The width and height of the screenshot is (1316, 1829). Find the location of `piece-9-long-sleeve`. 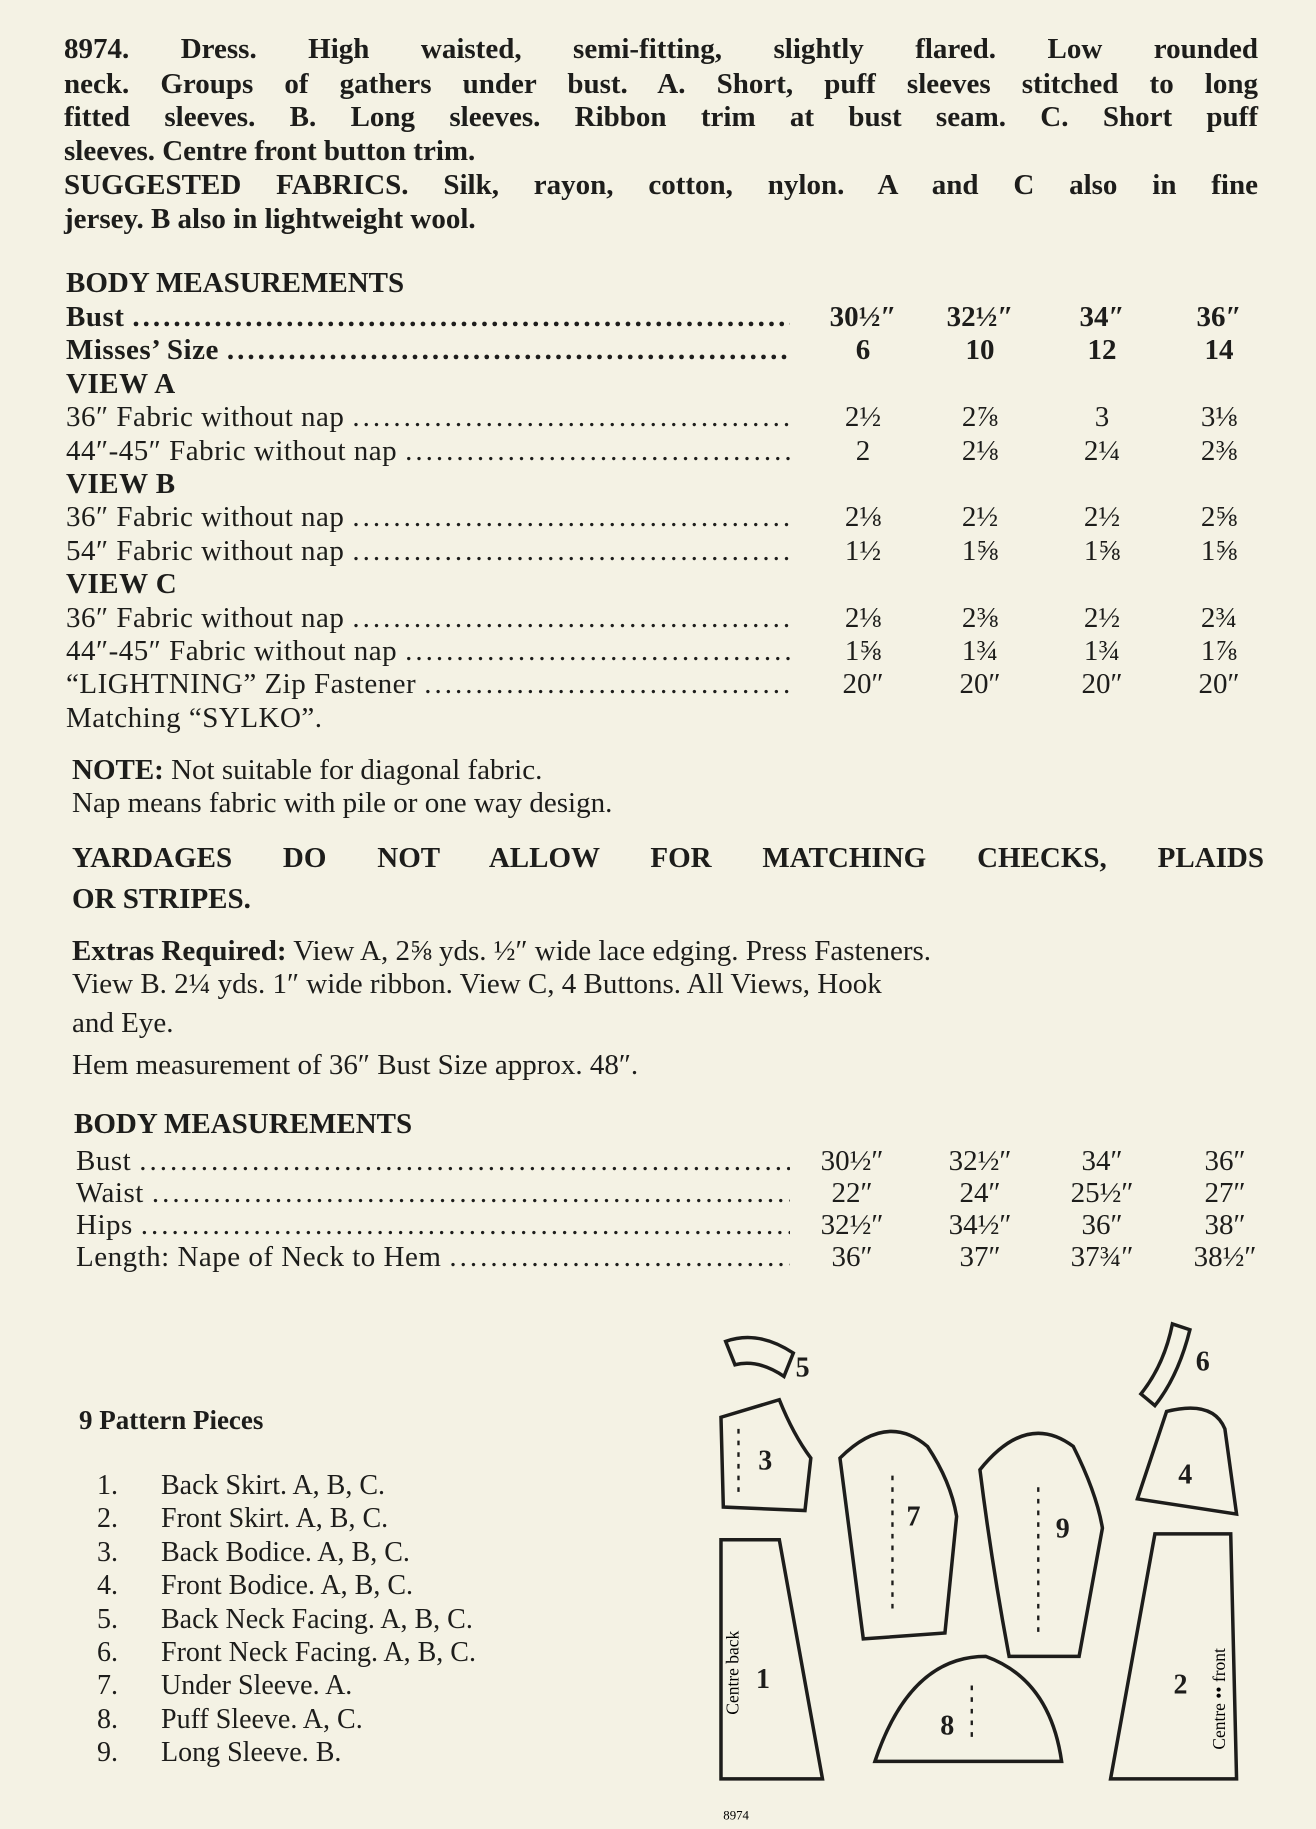

piece-9-long-sleeve is located at coordinates (1041, 1545).